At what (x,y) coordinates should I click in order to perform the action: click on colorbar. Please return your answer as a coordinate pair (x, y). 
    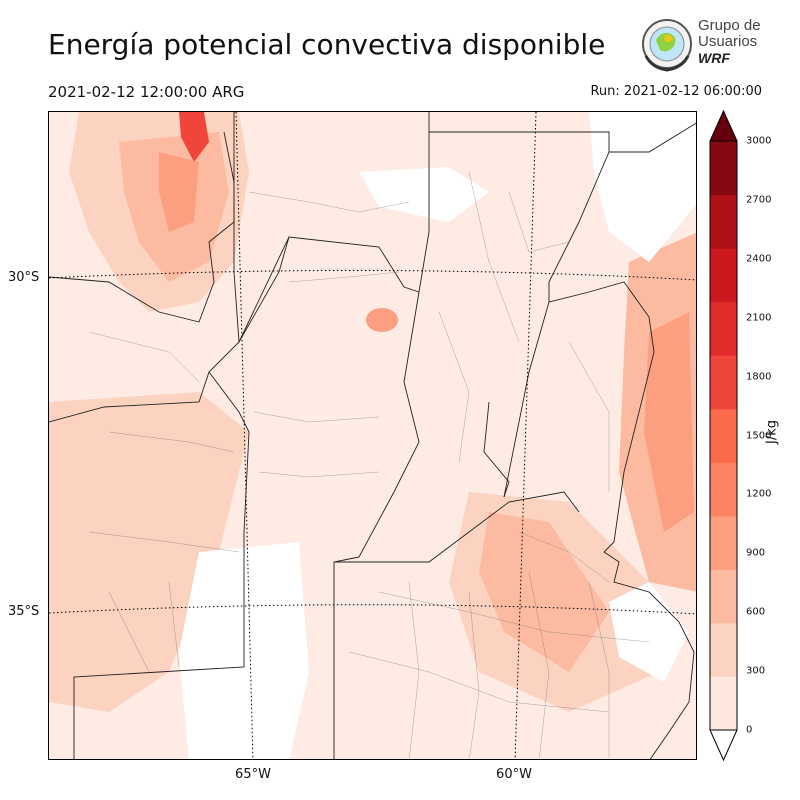
    Looking at the image, I should click on (723, 435).